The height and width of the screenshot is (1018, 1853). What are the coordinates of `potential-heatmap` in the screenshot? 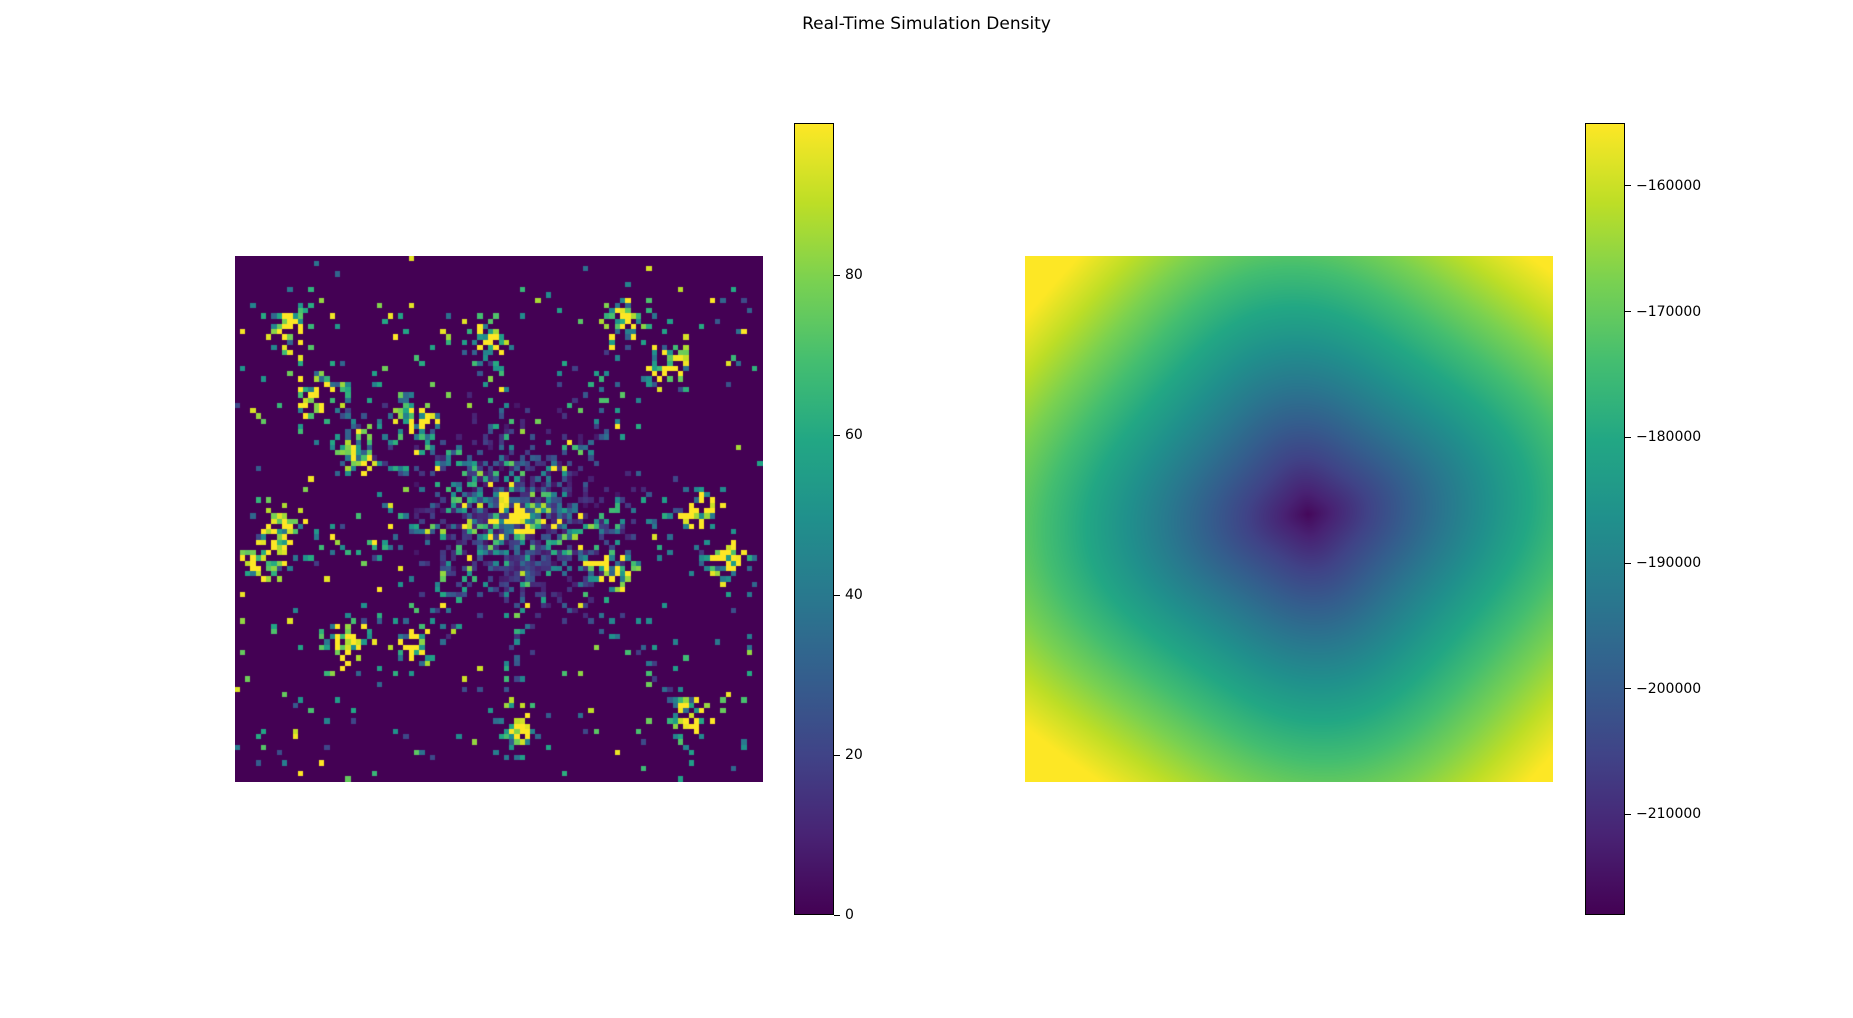 It's located at (1289, 519).